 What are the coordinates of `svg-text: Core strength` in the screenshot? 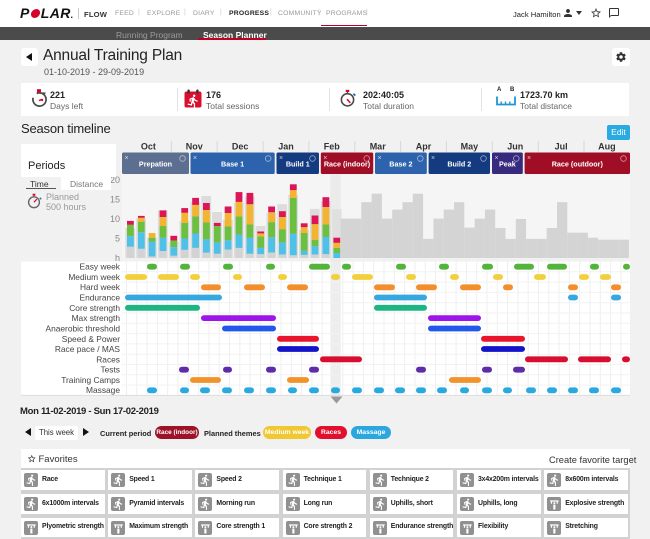 It's located at (94, 308).